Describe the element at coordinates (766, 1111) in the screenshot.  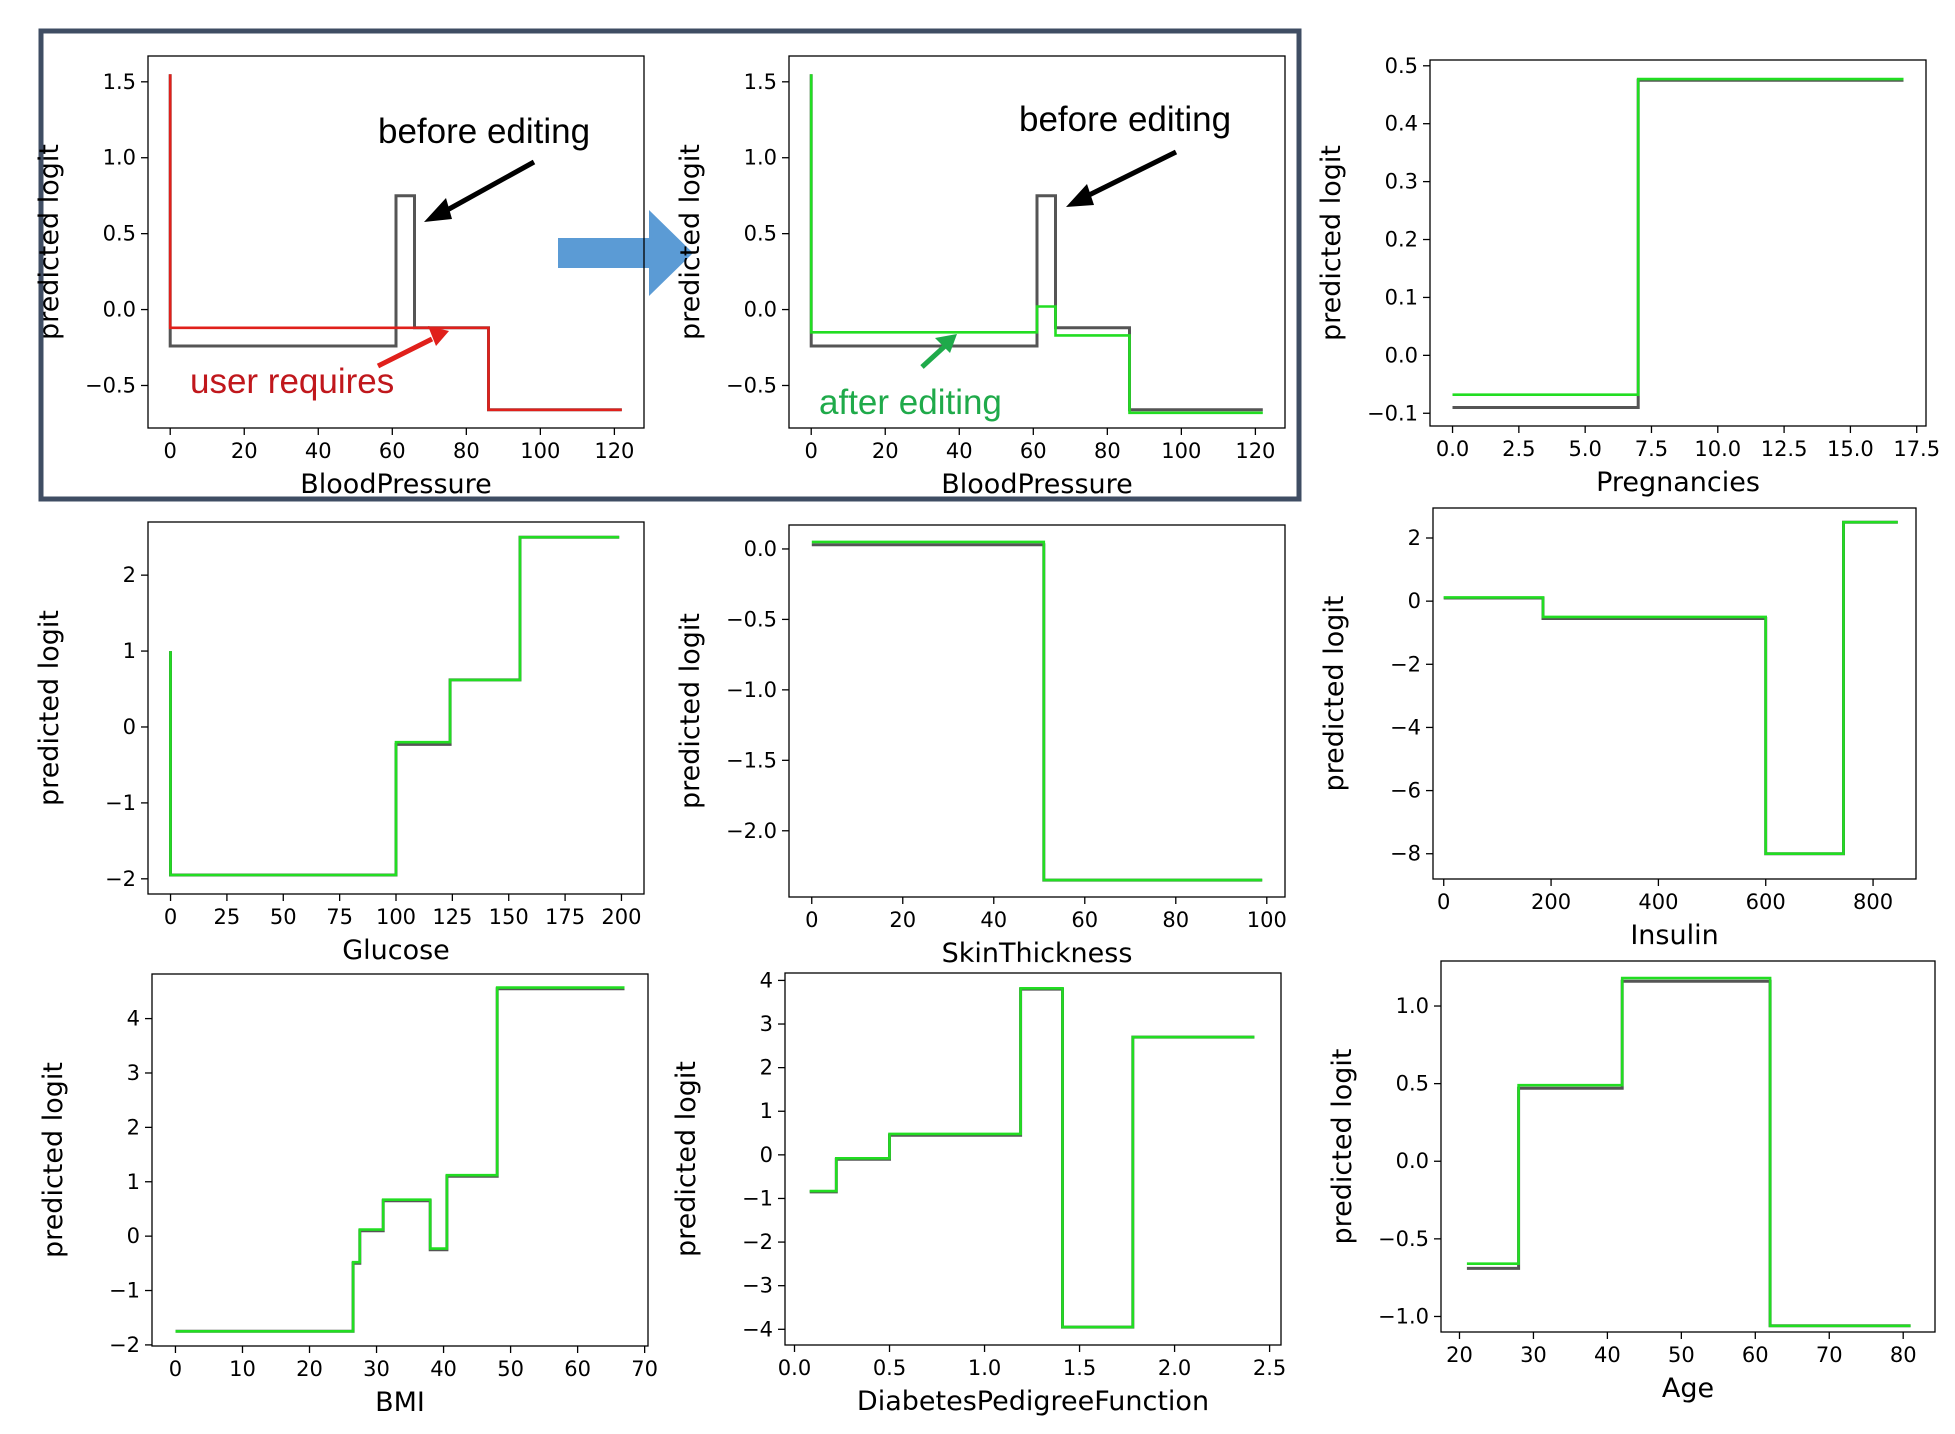
I see `y-tick-label: 1` at that location.